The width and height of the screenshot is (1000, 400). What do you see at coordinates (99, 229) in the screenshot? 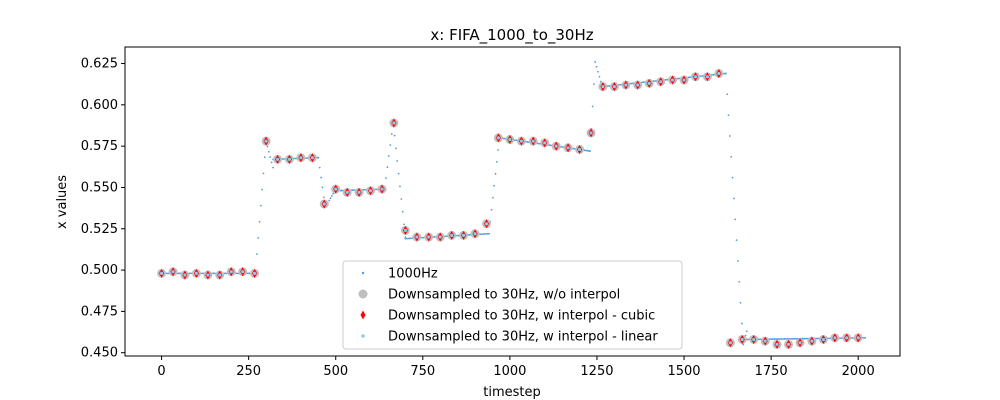
I see `y-tick-label: 0.525` at bounding box center [99, 229].